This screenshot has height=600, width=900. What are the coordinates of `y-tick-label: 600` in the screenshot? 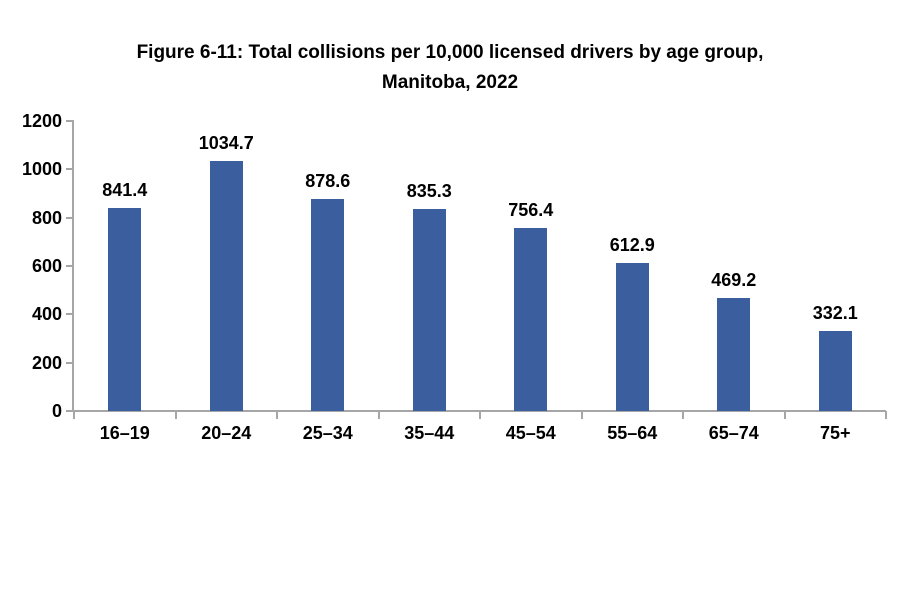 It's located at (46, 266).